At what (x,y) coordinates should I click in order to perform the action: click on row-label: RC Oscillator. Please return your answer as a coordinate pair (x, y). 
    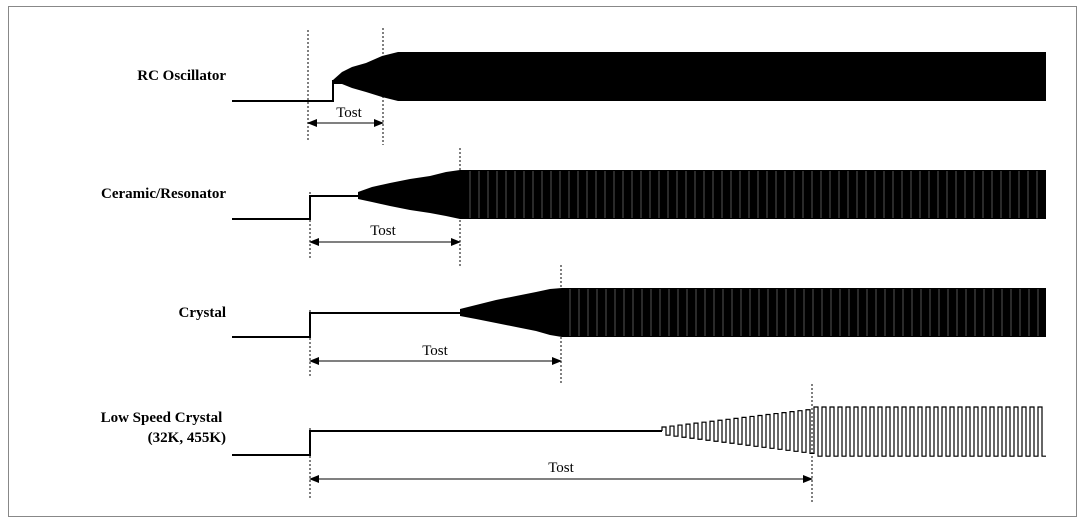
    Looking at the image, I should click on (181, 76).